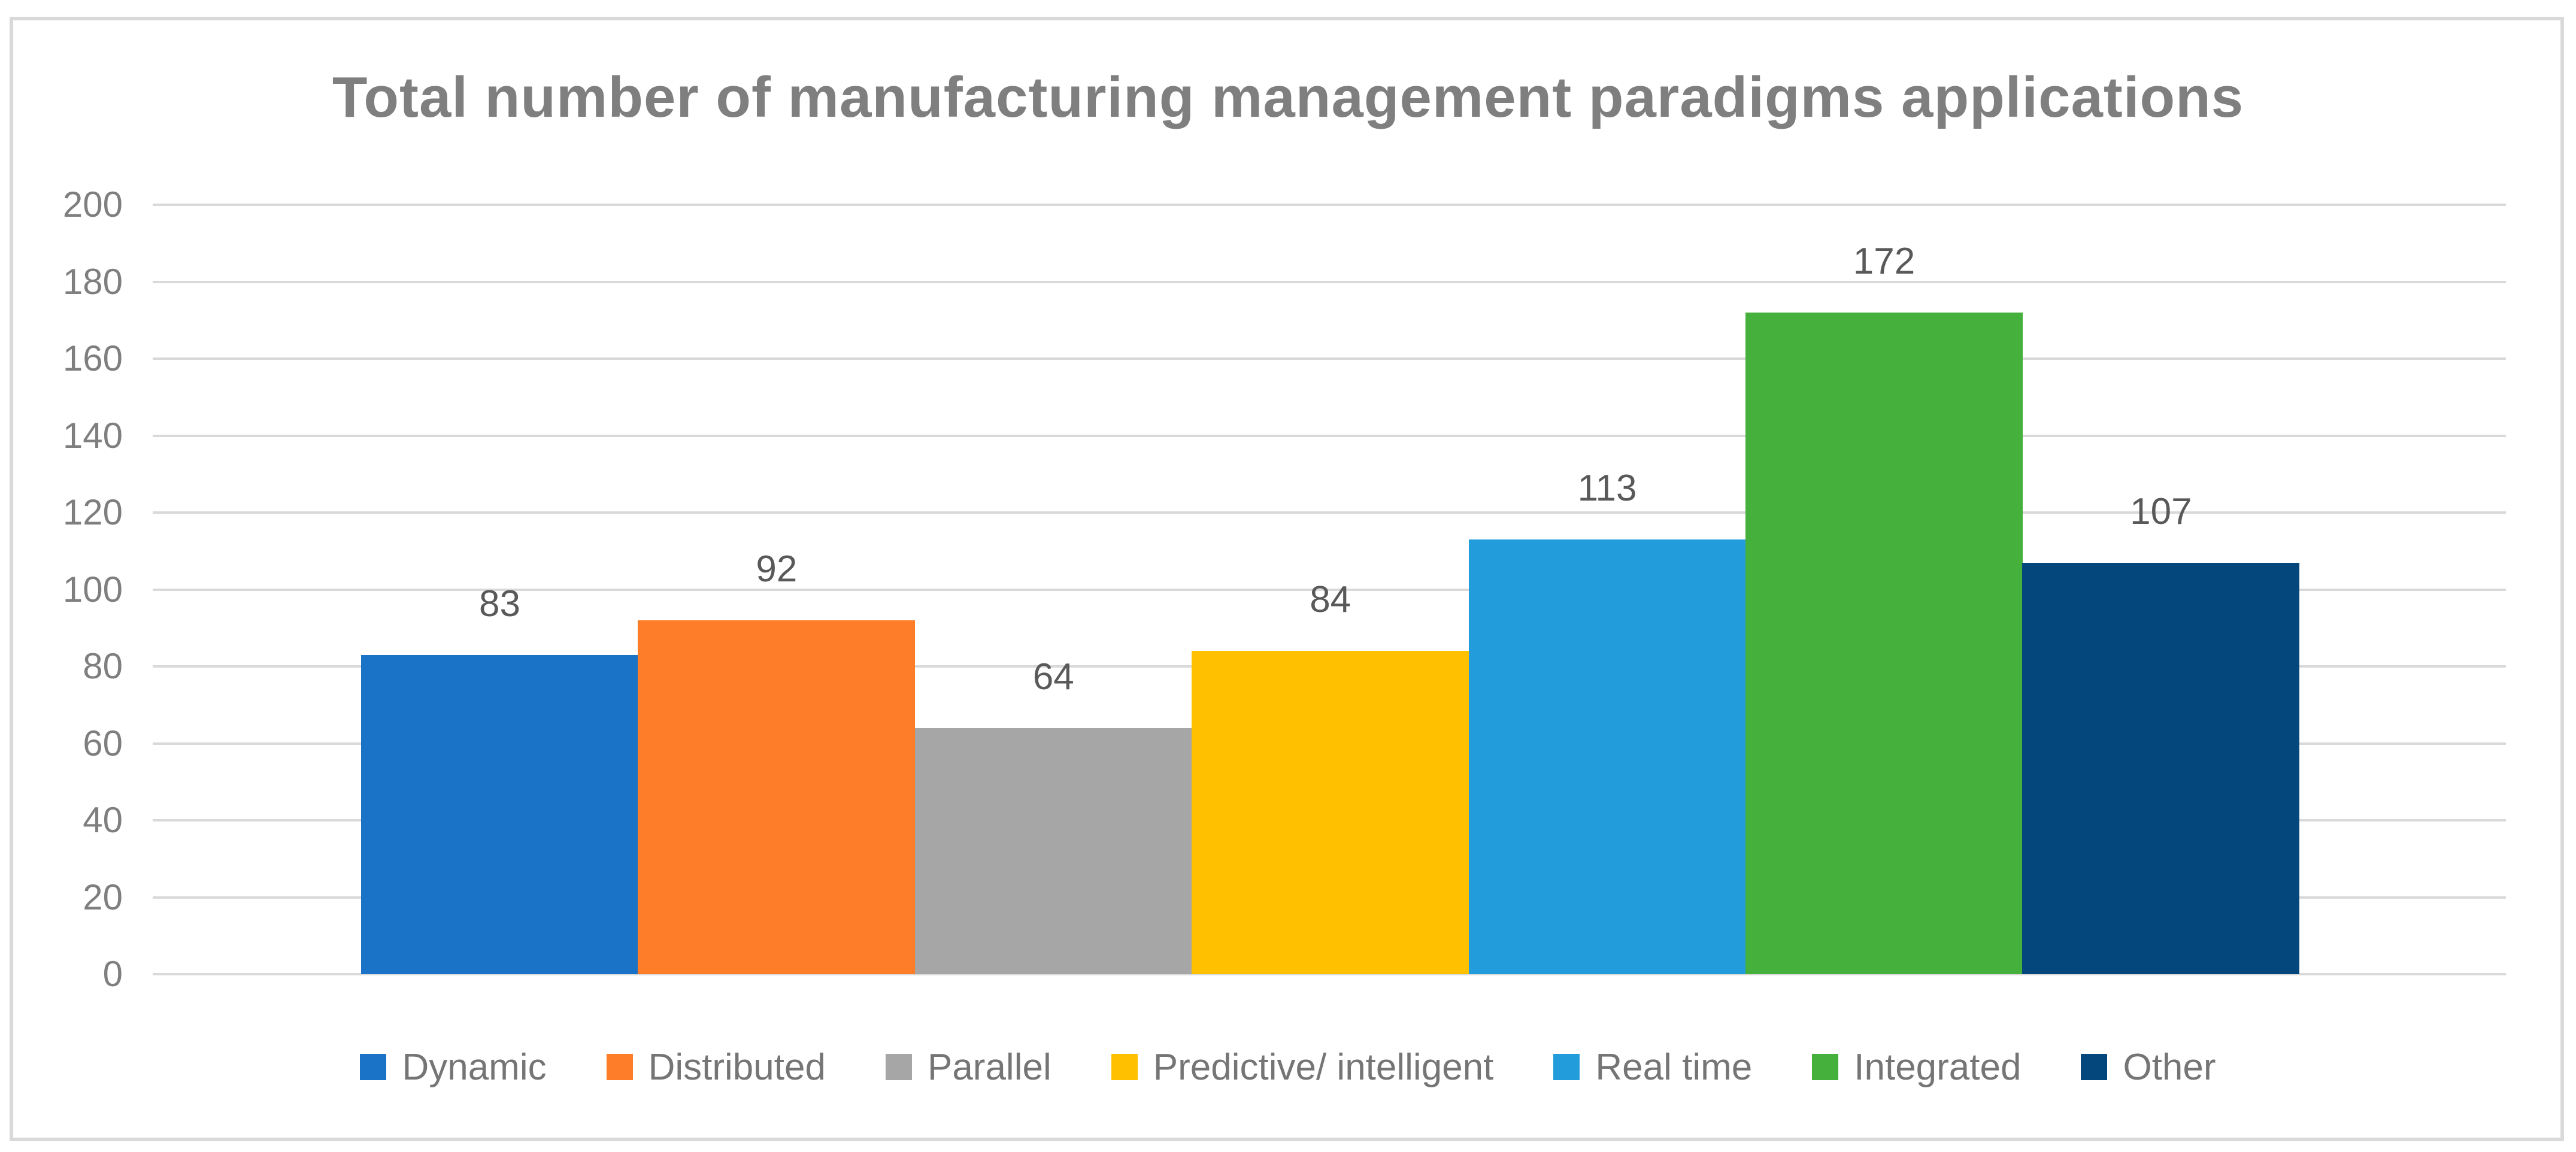 This screenshot has height=1152, width=2576. I want to click on data-label-parallel: 64, so click(1053, 677).